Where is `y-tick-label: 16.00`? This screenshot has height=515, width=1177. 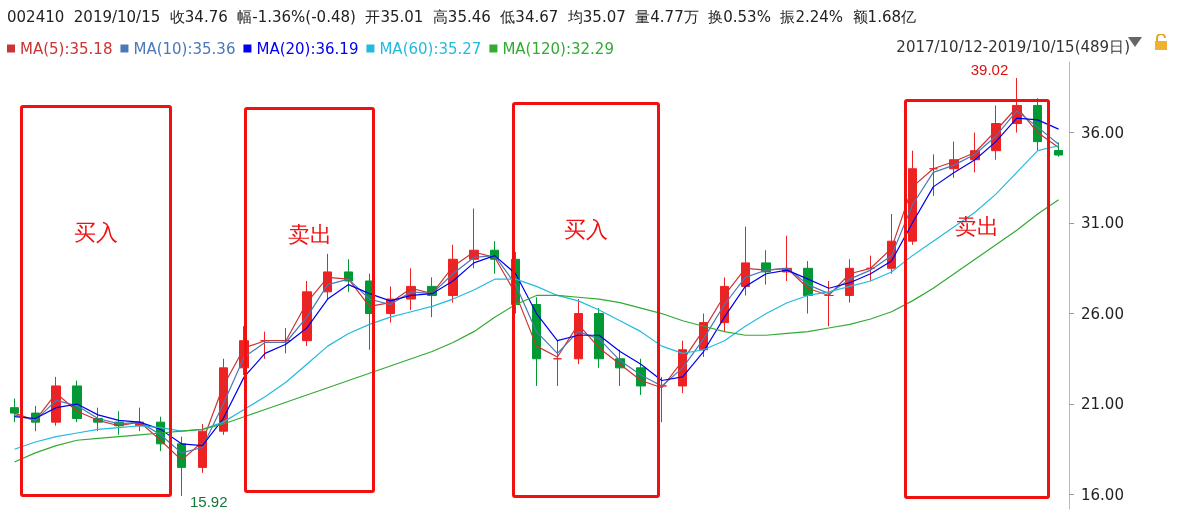
y-tick-label: 16.00 is located at coordinates (1102, 494).